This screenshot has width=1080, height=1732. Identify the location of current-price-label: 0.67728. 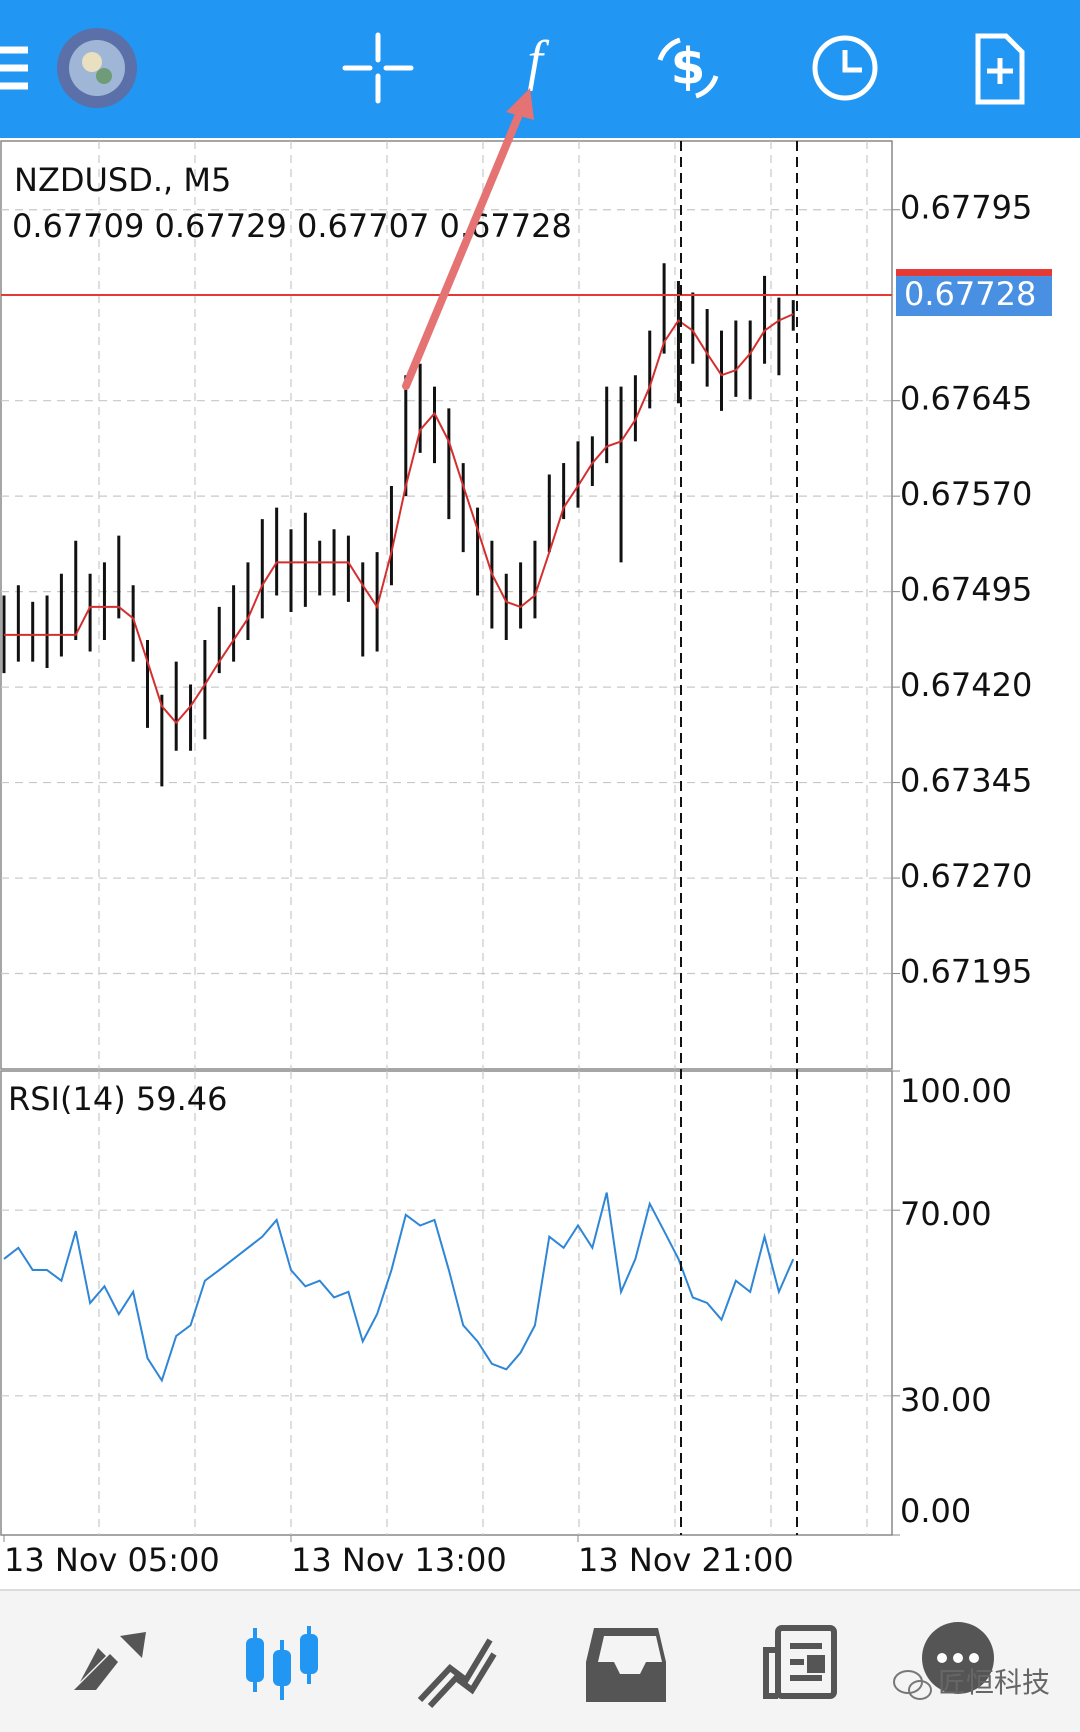
(970, 294).